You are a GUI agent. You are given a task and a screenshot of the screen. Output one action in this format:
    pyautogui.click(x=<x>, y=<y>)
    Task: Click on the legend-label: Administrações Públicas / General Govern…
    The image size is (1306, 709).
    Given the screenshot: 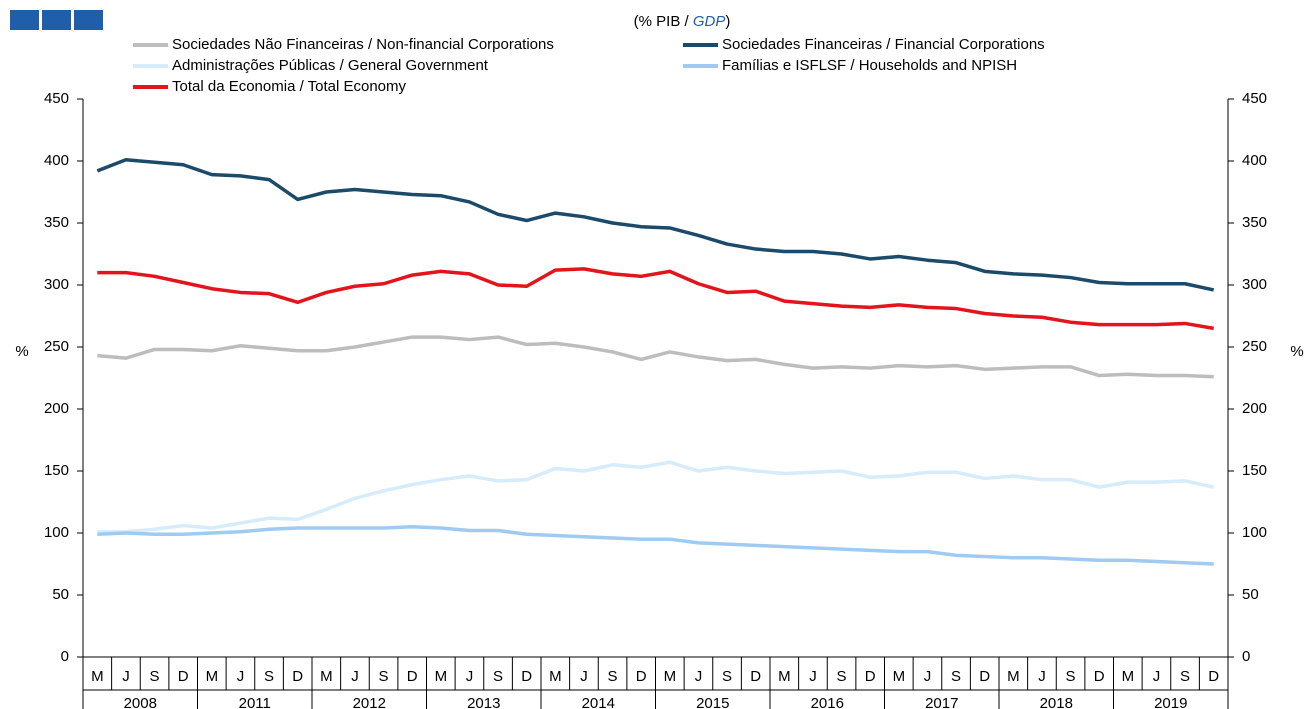 What is the action you would take?
    pyautogui.click(x=330, y=65)
    